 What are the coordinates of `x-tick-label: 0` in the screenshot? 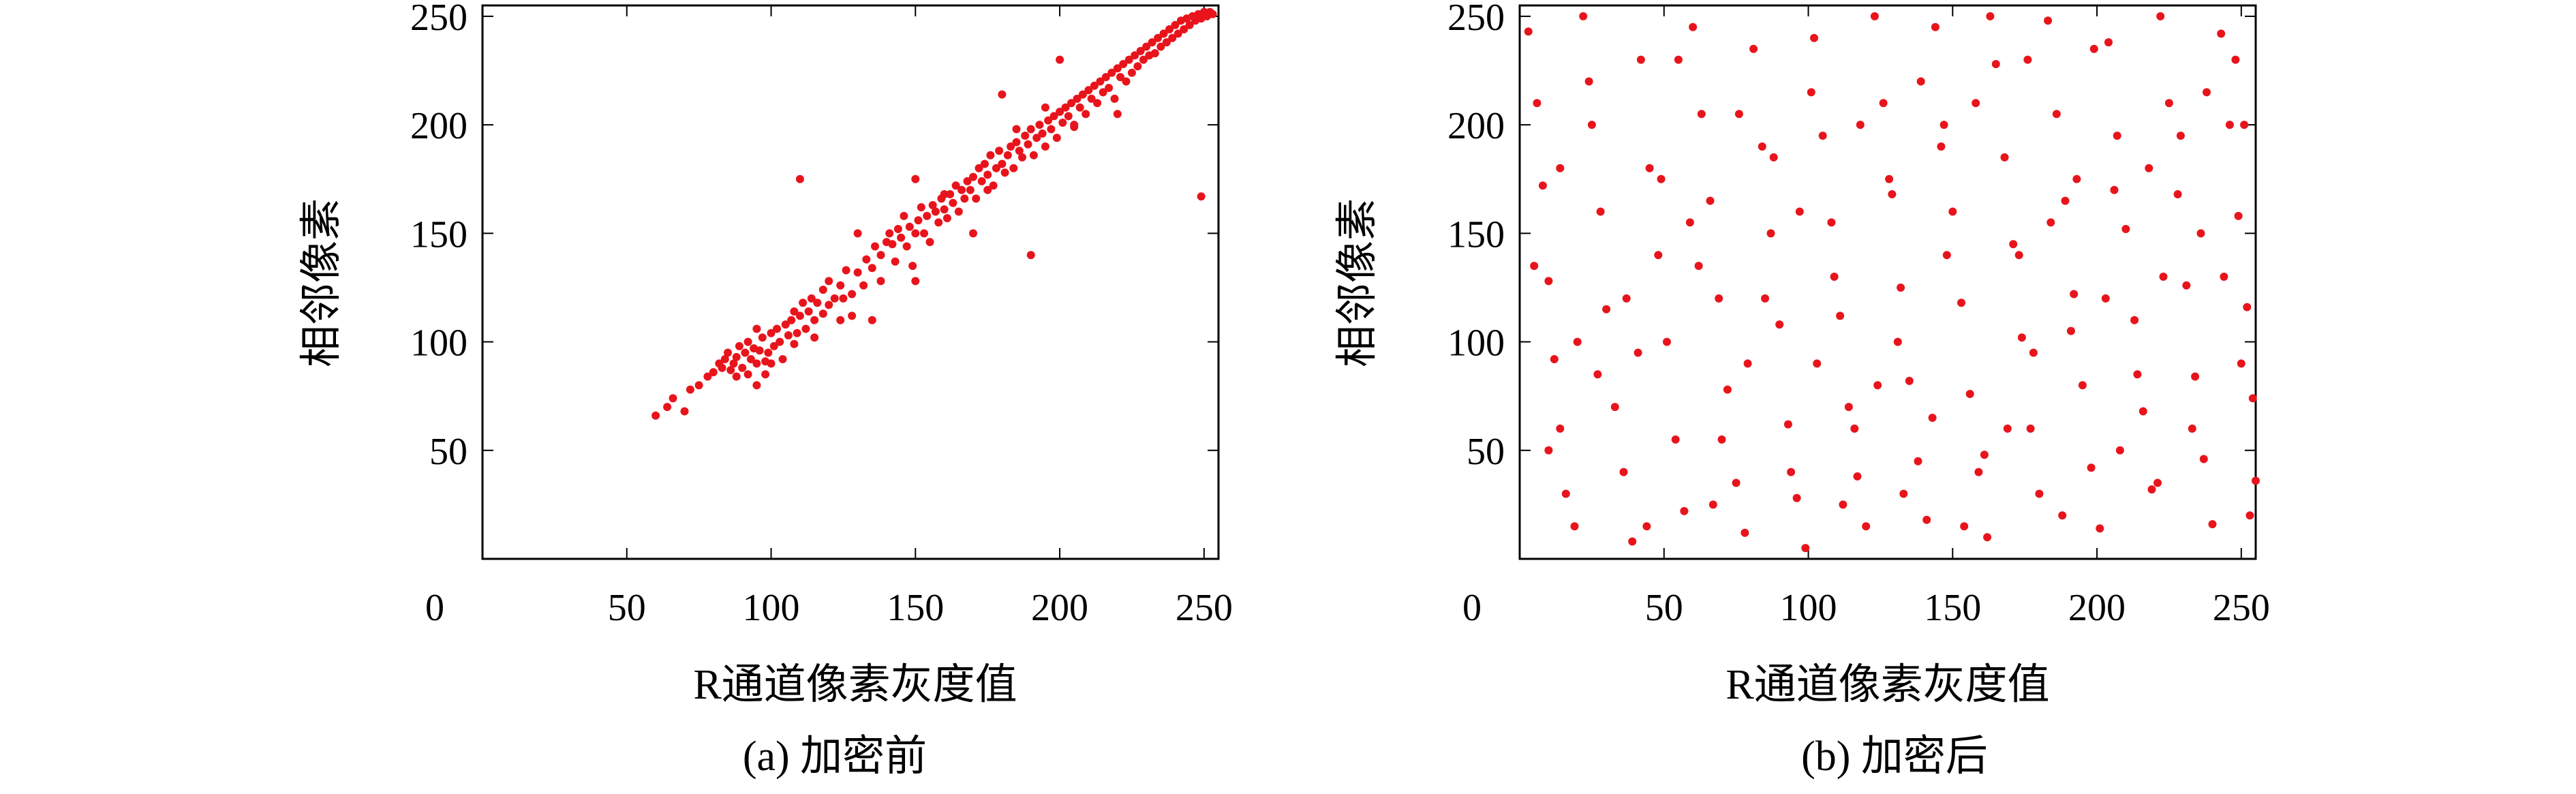 It's located at (435, 608).